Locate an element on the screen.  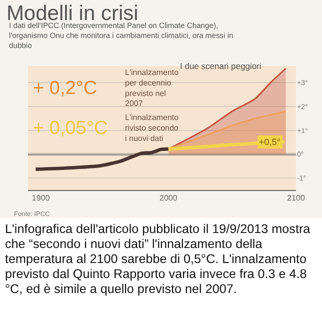
annotation: I due scenari peggiori is located at coordinates (221, 66).